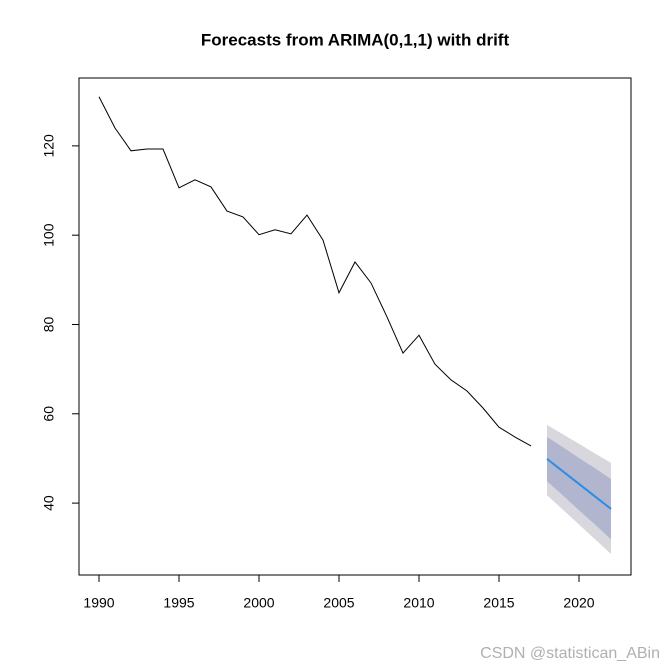  Describe the element at coordinates (49, 414) in the screenshot. I see `y-tick-label: 60` at that location.